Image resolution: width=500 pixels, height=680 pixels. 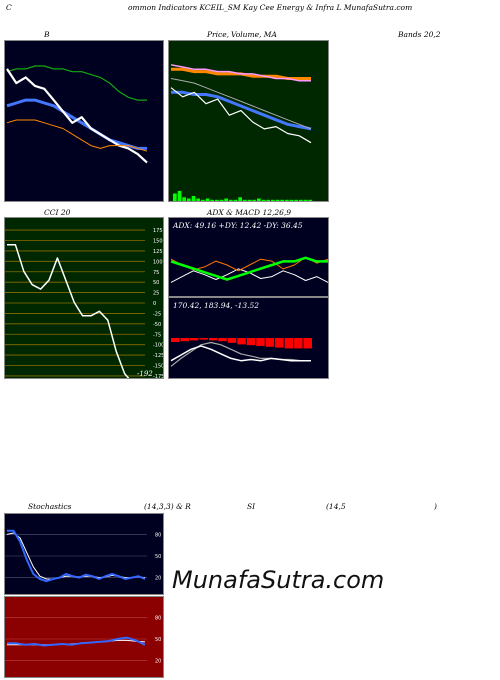 I want to click on price-chart, so click(x=241, y=132).